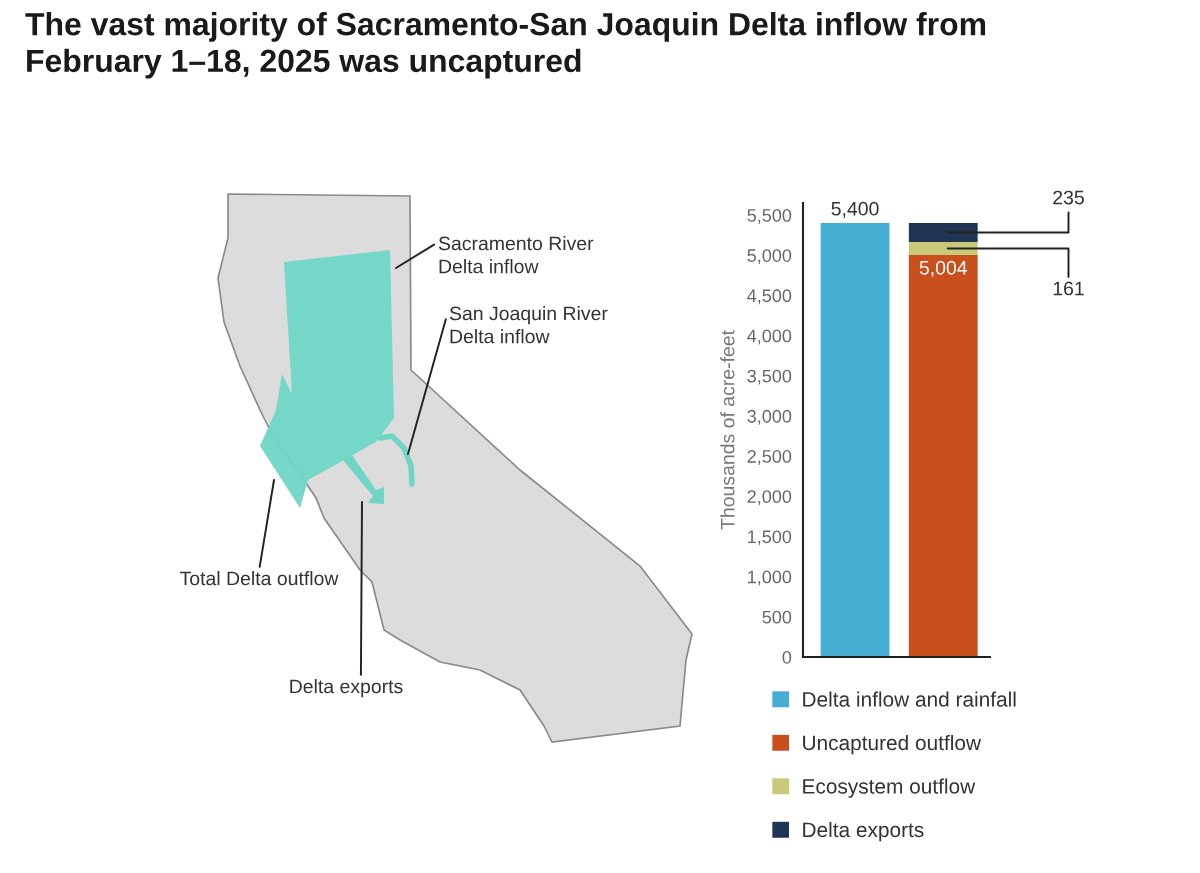 Image resolution: width=1200 pixels, height=873 pixels. What do you see at coordinates (777, 617) in the screenshot?
I see `y-tick-label: 500` at bounding box center [777, 617].